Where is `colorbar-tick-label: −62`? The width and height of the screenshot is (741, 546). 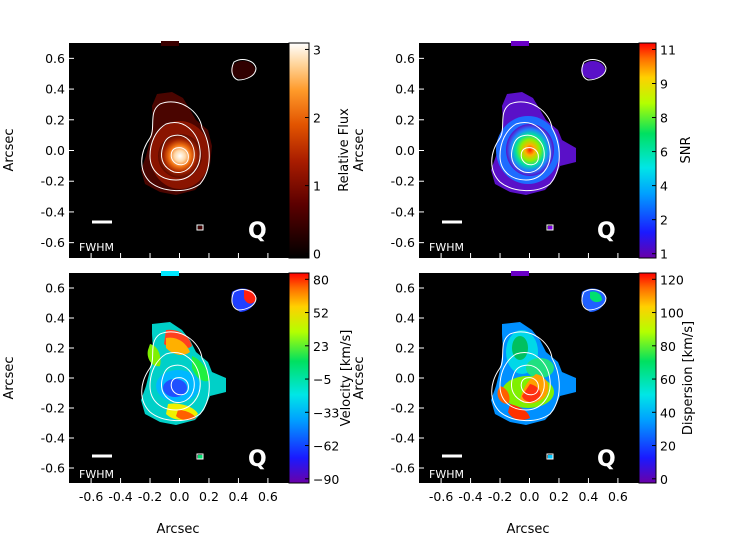
colorbar-tick-label: −62 is located at coordinates (326, 446).